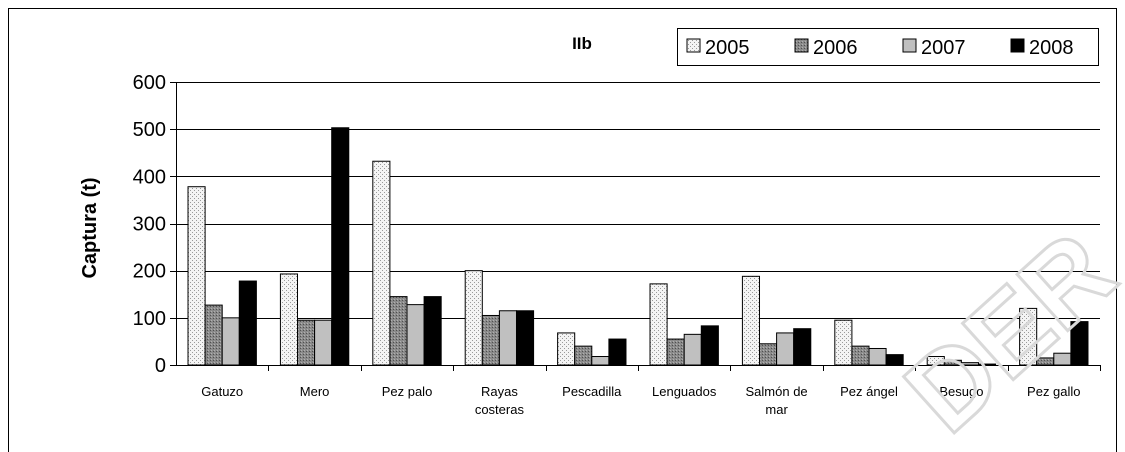 This screenshot has width=1125, height=452. What do you see at coordinates (801, 45) in the screenshot?
I see `legend-swatch-2006` at bounding box center [801, 45].